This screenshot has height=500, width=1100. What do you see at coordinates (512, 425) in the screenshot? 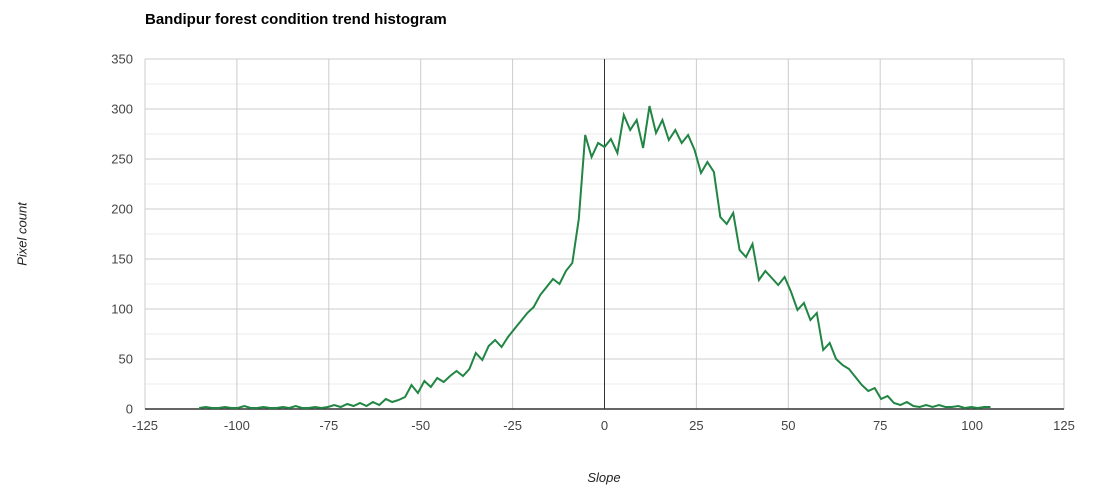
I see `x-tick-label: -25` at bounding box center [512, 425].